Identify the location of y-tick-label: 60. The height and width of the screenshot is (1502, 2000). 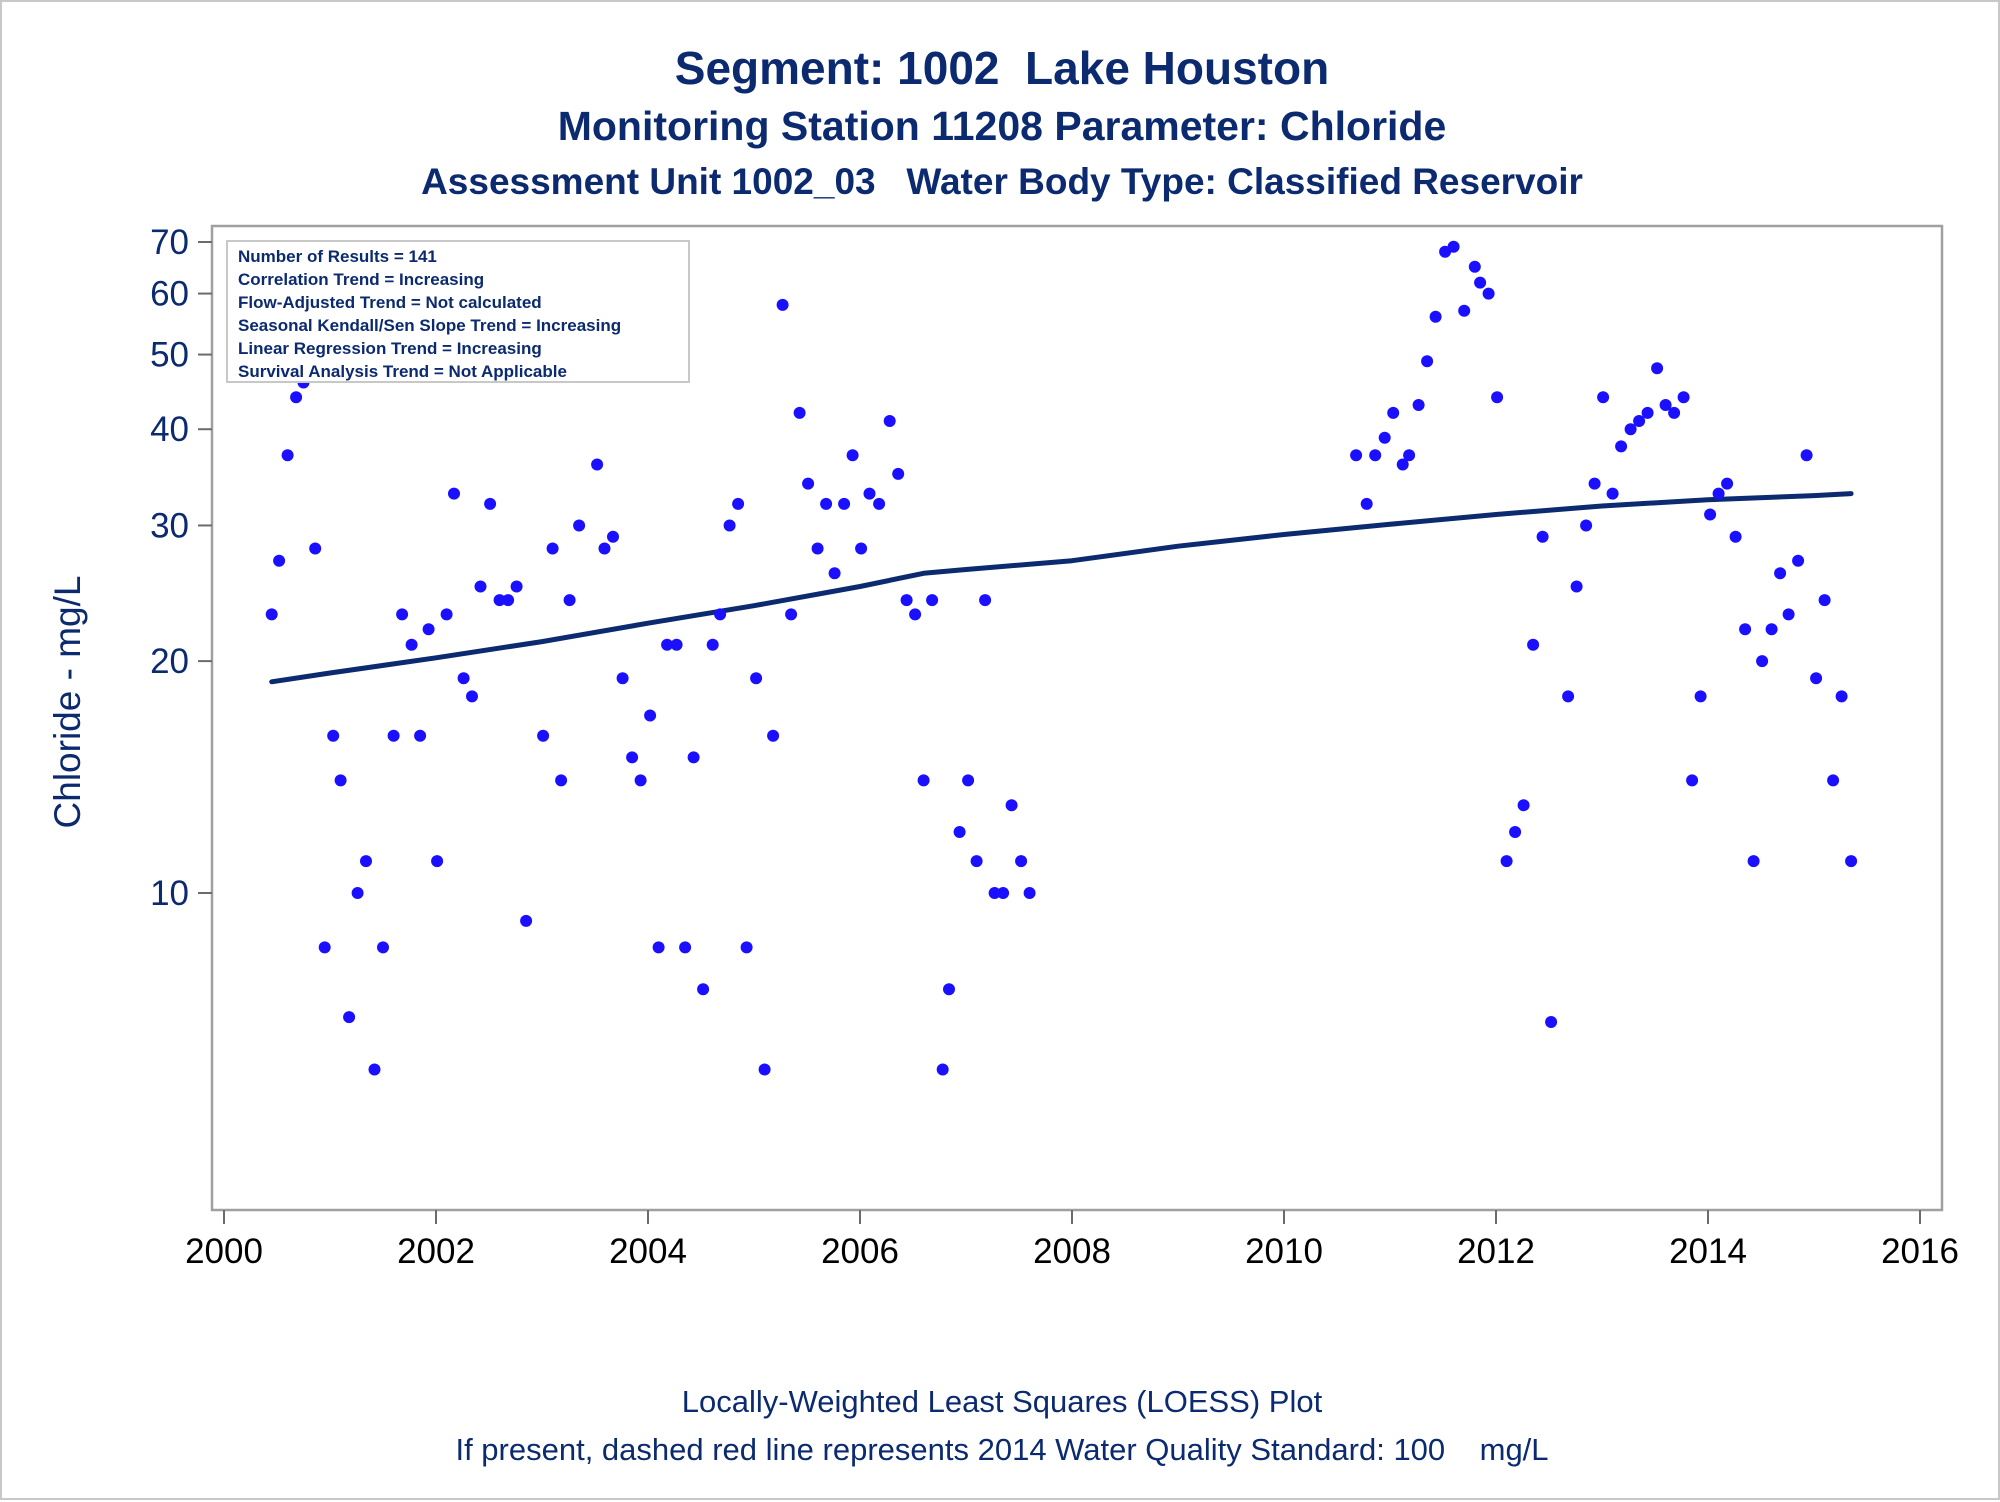
(169, 294).